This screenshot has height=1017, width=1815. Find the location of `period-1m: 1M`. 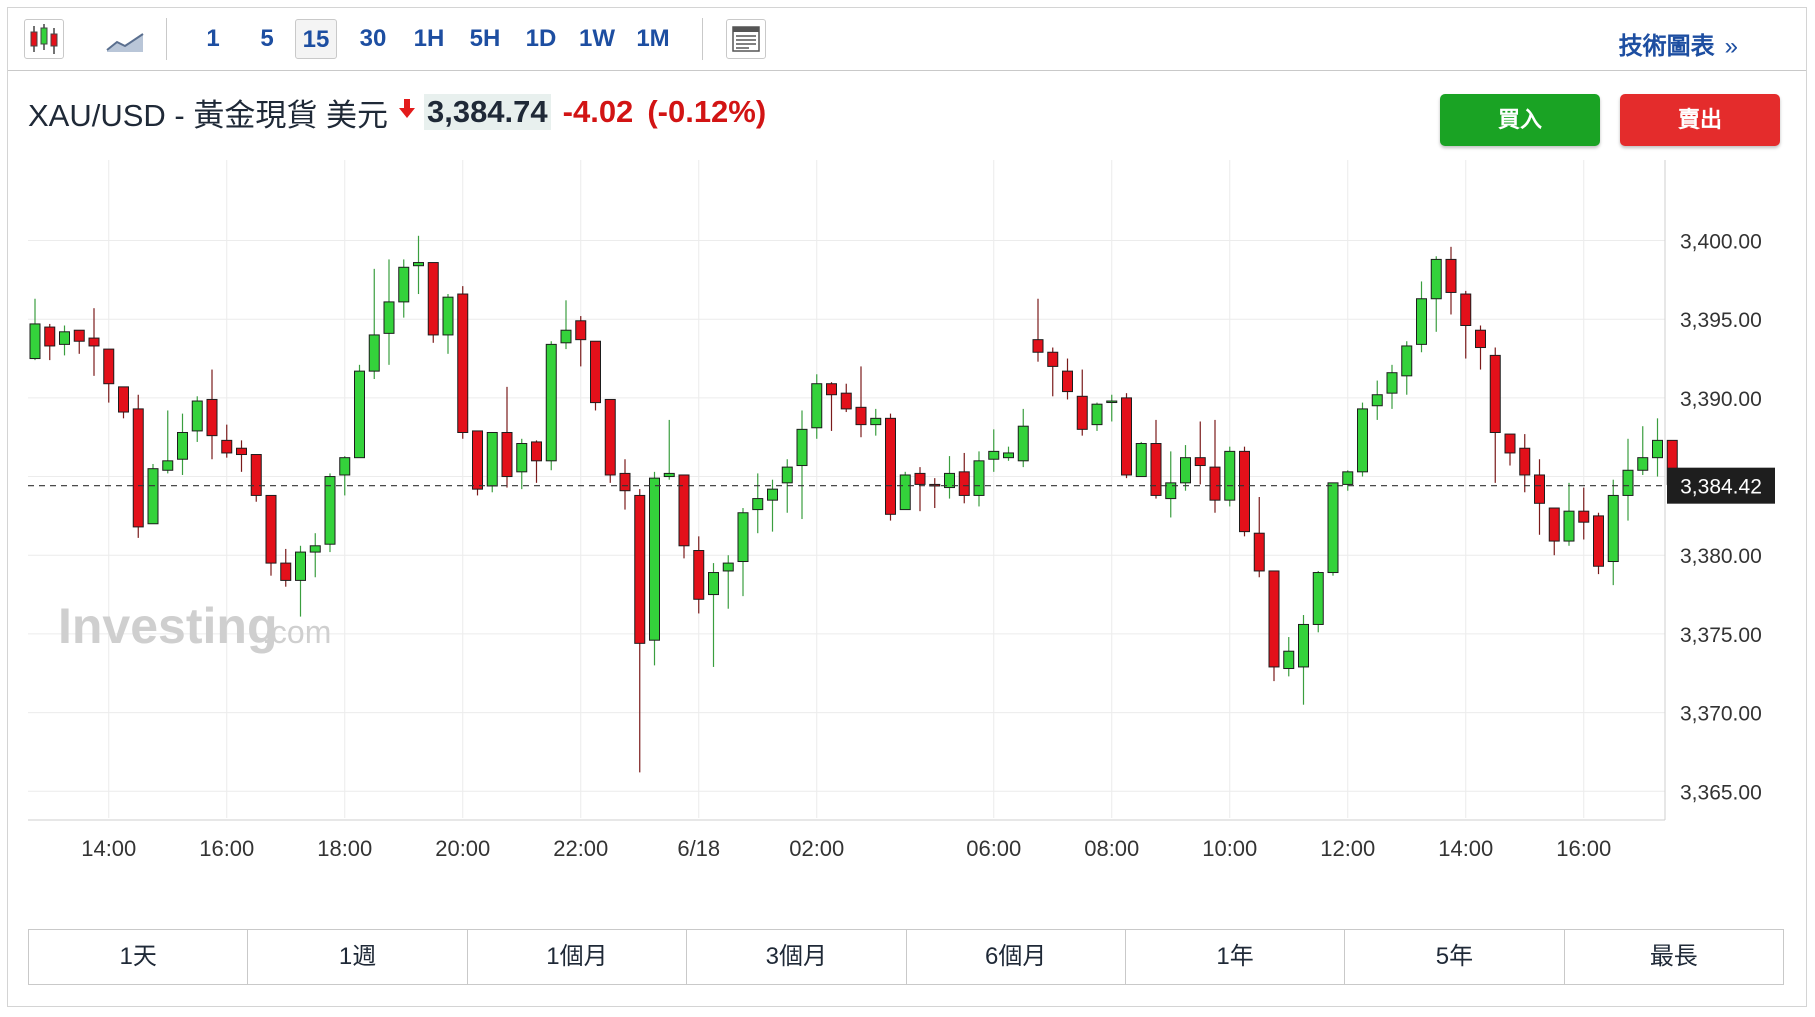

period-1m: 1M is located at coordinates (653, 38).